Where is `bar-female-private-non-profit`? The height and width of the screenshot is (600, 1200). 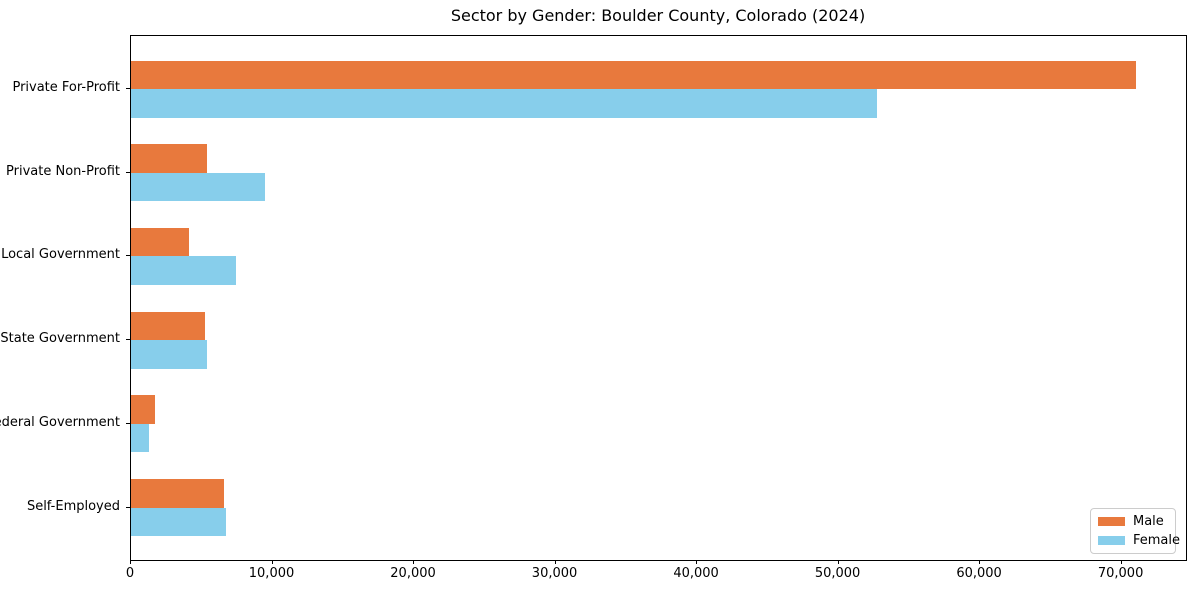 bar-female-private-non-profit is located at coordinates (198, 187).